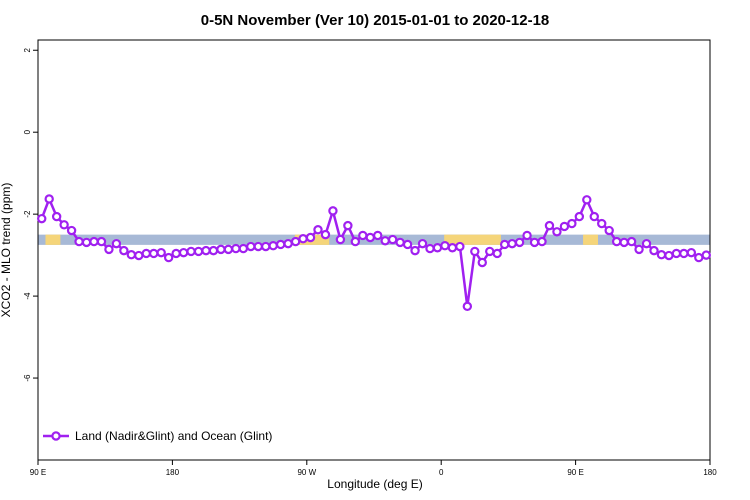 The width and height of the screenshot is (750, 500). Describe the element at coordinates (27, 49) in the screenshot. I see `y-tick-label: 2` at that location.